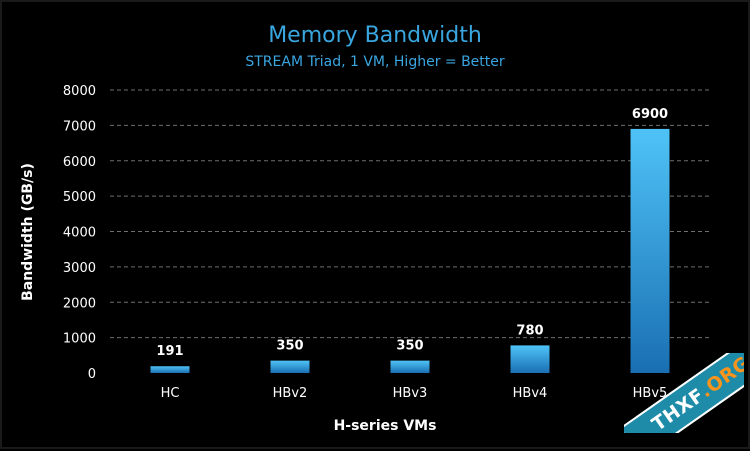 The height and width of the screenshot is (451, 750). What do you see at coordinates (530, 359) in the screenshot?
I see `bar-hbv4` at bounding box center [530, 359].